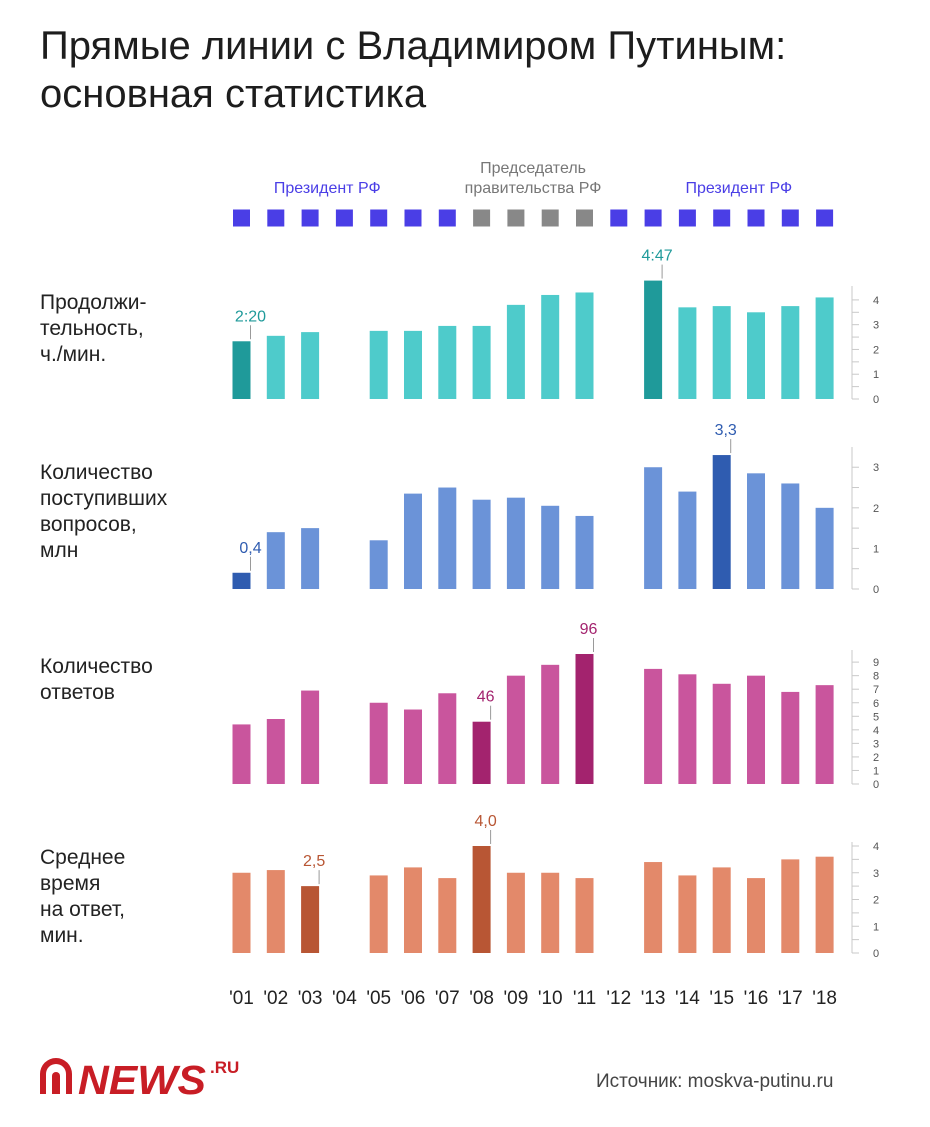 This screenshot has width=930, height=1127. Describe the element at coordinates (876, 375) in the screenshot. I see `duration-tick-label-1: 1` at that location.